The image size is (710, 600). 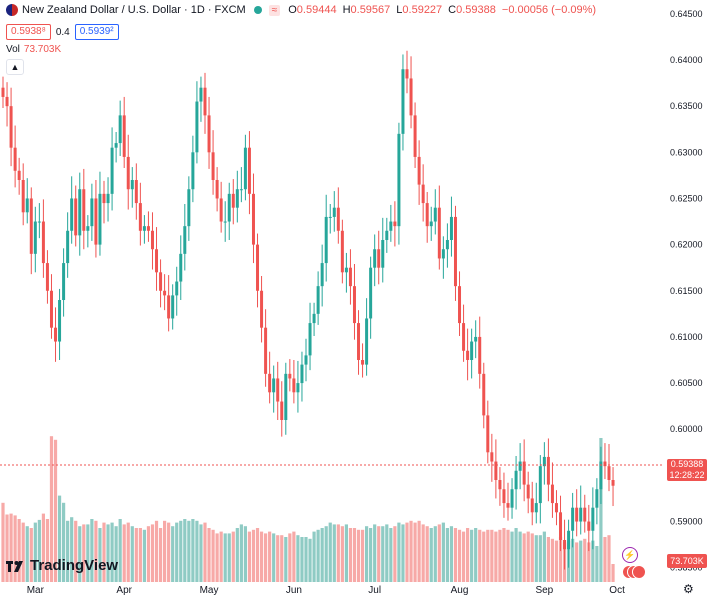 What do you see at coordinates (96, 32) in the screenshot?
I see `buy-button: 0.5939²` at bounding box center [96, 32].